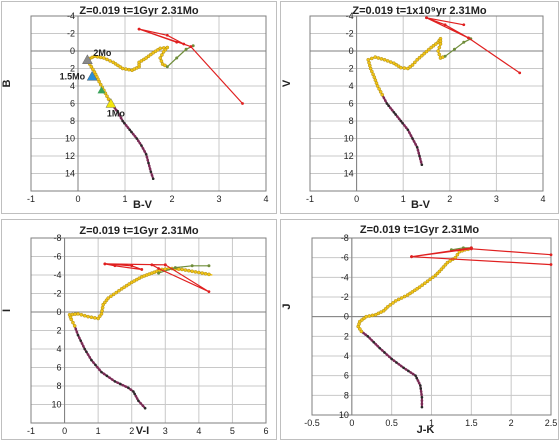 Image resolution: width=560 pixels, height=442 pixels. I want to click on mass-marker, so click(92, 75).